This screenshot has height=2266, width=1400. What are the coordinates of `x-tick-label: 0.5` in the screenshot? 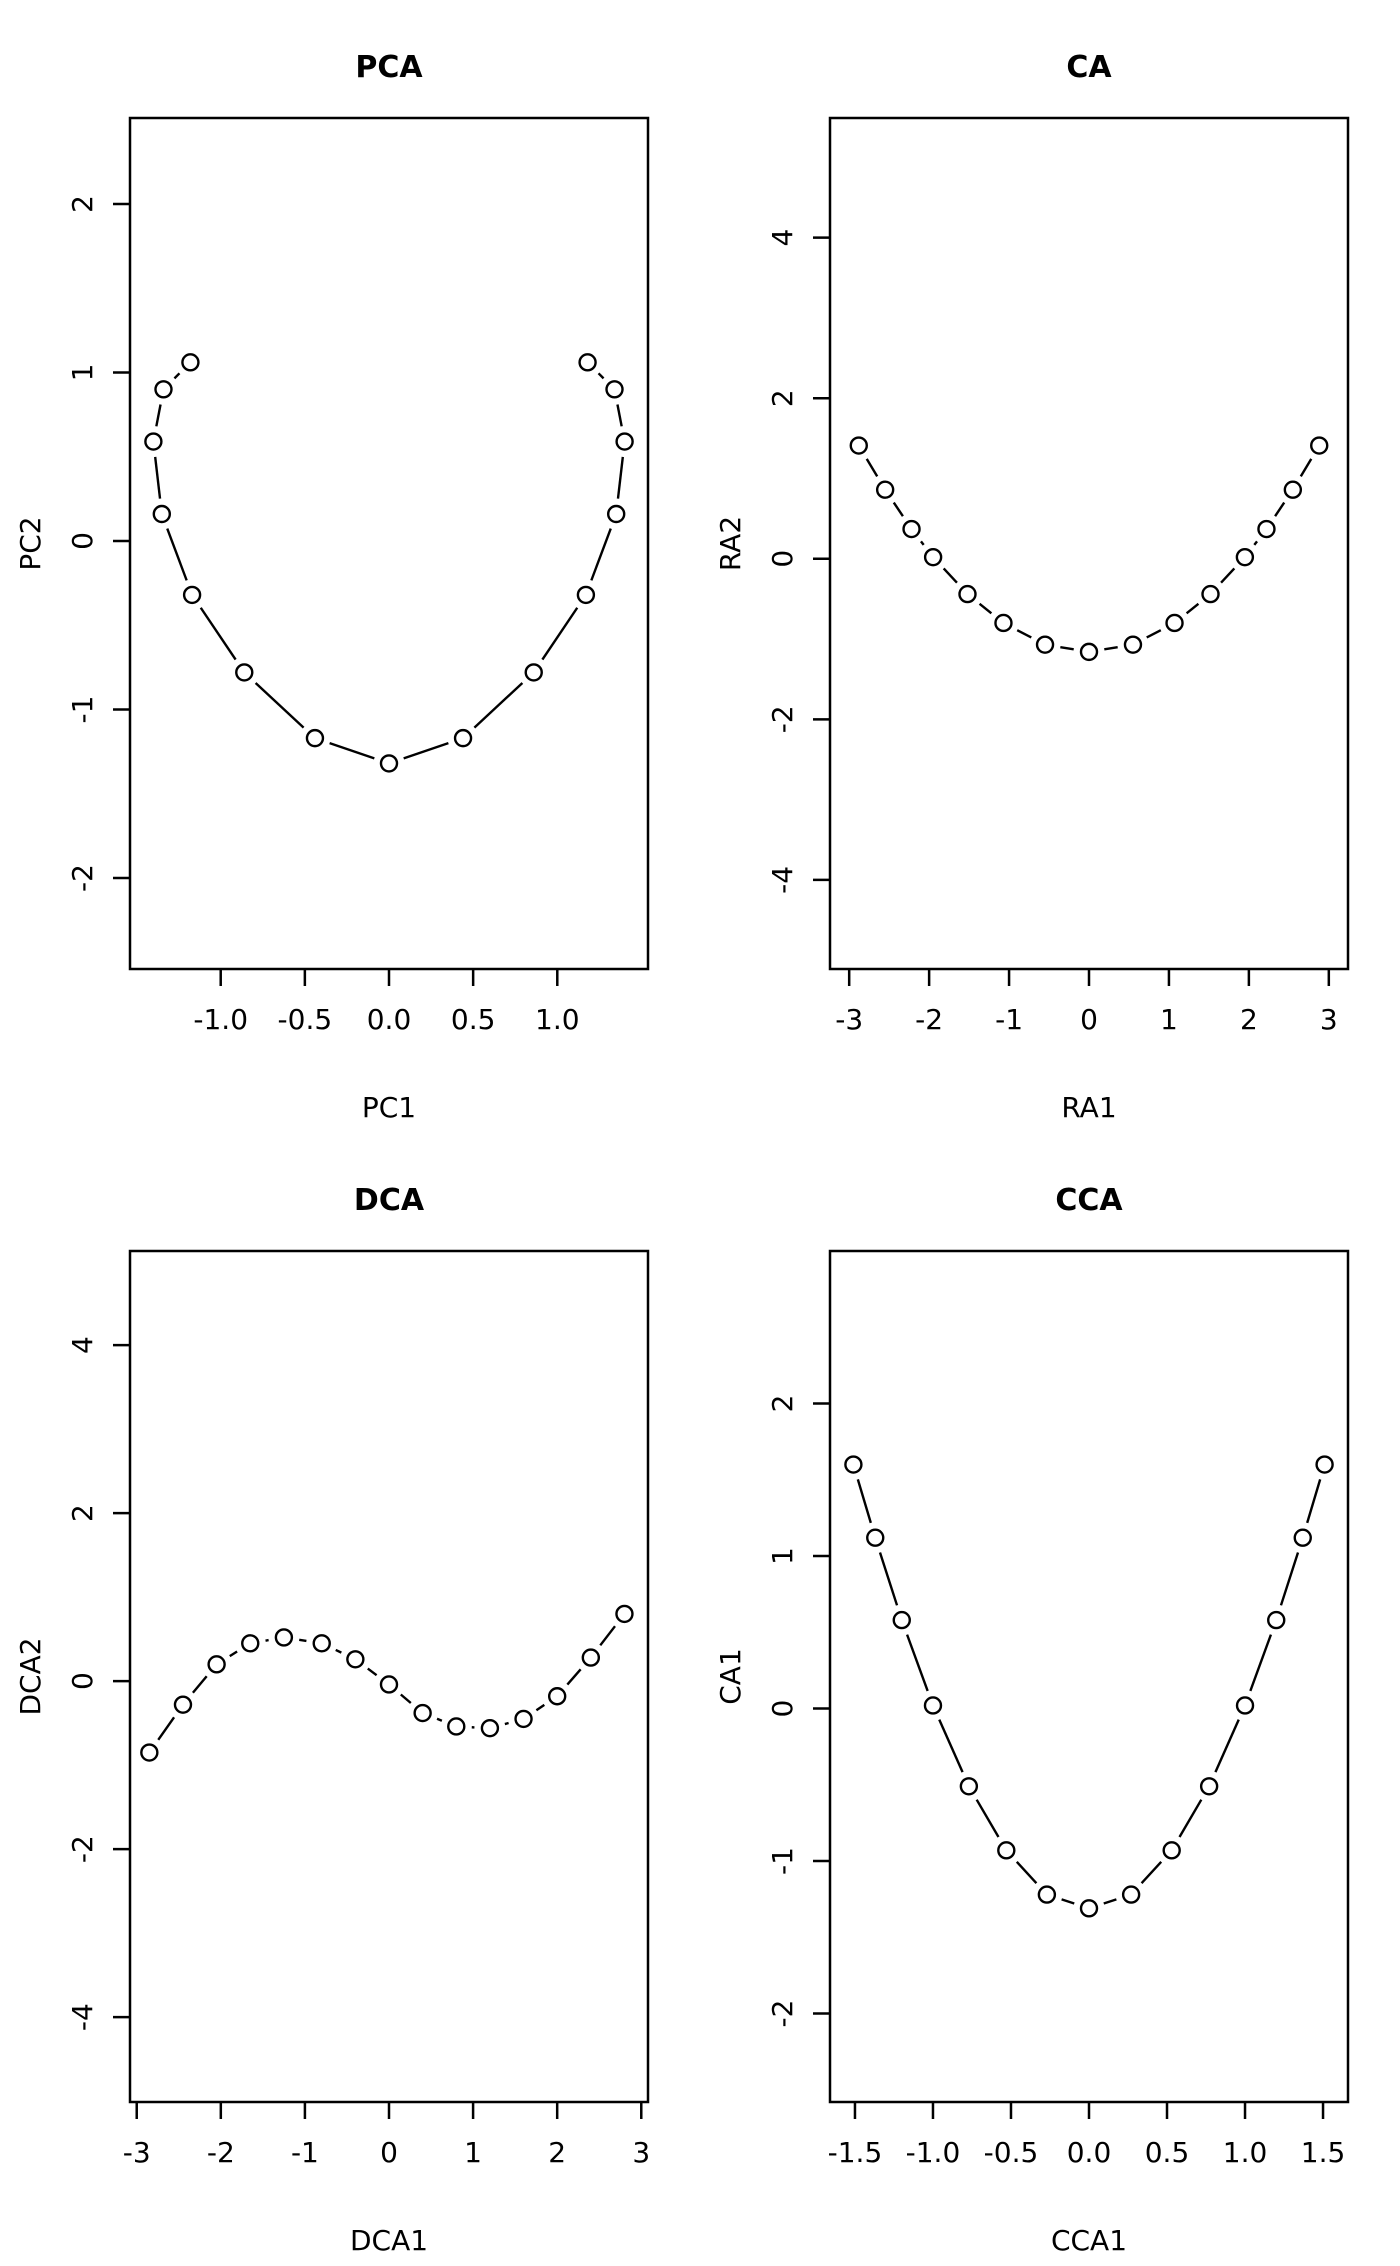 It's located at (473, 1019).